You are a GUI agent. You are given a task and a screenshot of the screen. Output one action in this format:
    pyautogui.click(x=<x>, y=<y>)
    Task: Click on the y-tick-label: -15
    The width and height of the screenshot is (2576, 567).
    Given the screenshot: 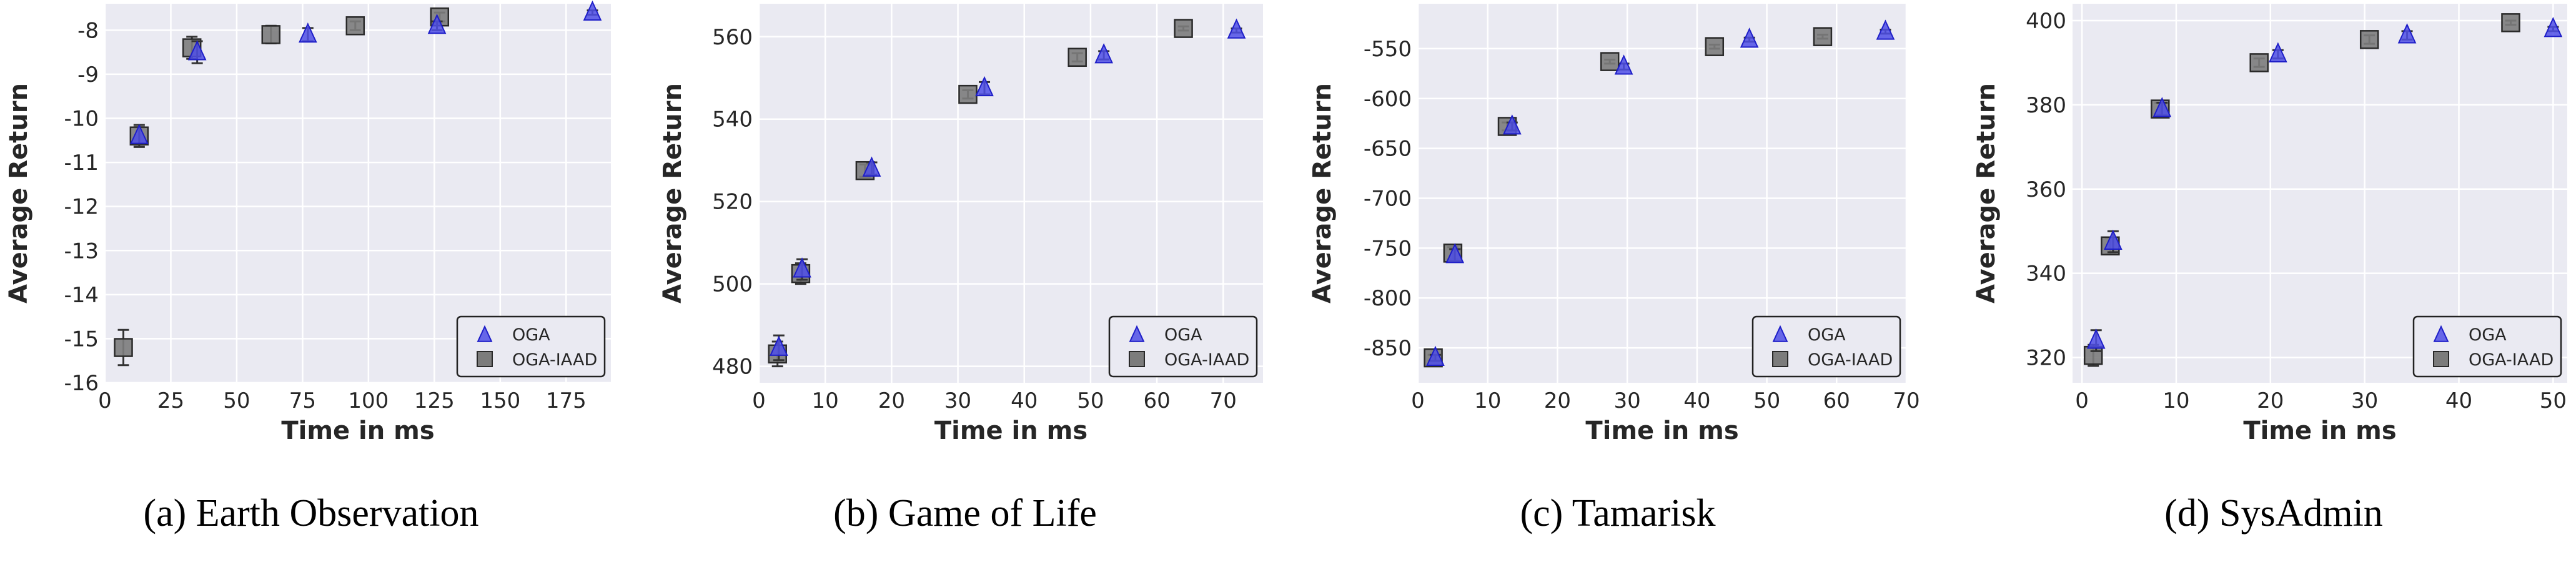 What is the action you would take?
    pyautogui.click(x=81, y=339)
    